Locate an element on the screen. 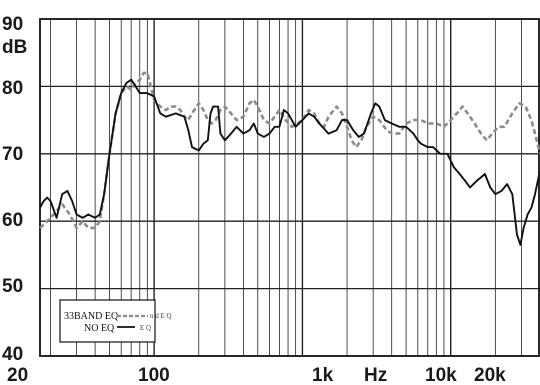 The image size is (540, 385). x-tick-label-1k: 1k is located at coordinates (323, 375).